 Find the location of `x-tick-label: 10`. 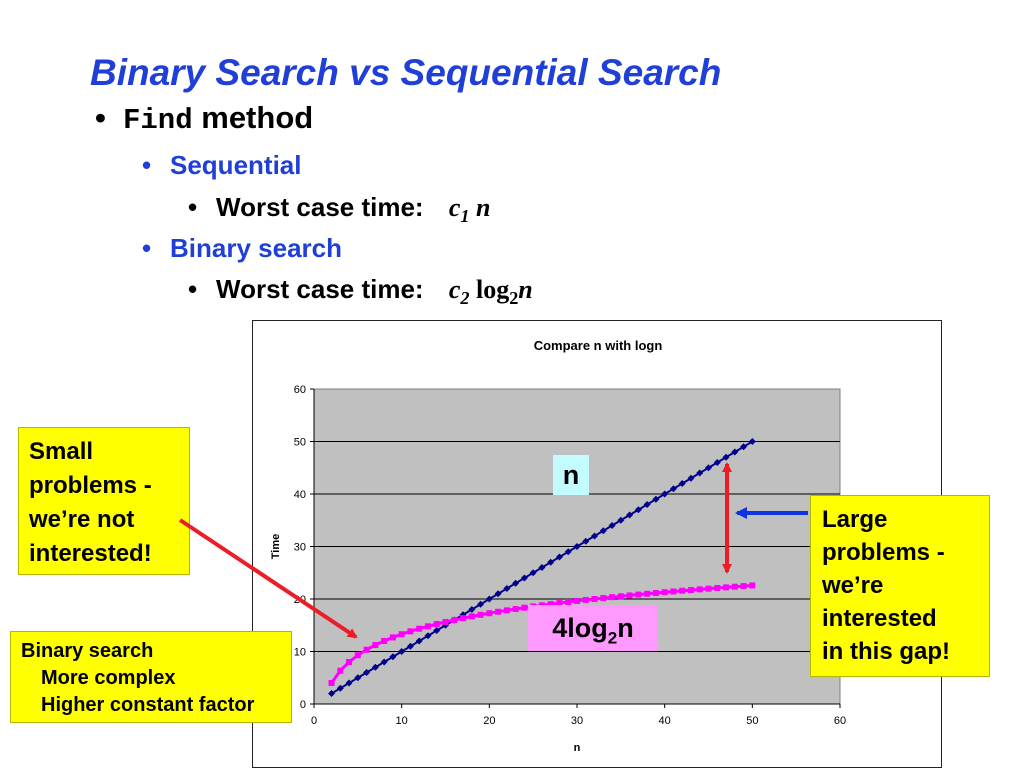

x-tick-label: 10 is located at coordinates (402, 721).